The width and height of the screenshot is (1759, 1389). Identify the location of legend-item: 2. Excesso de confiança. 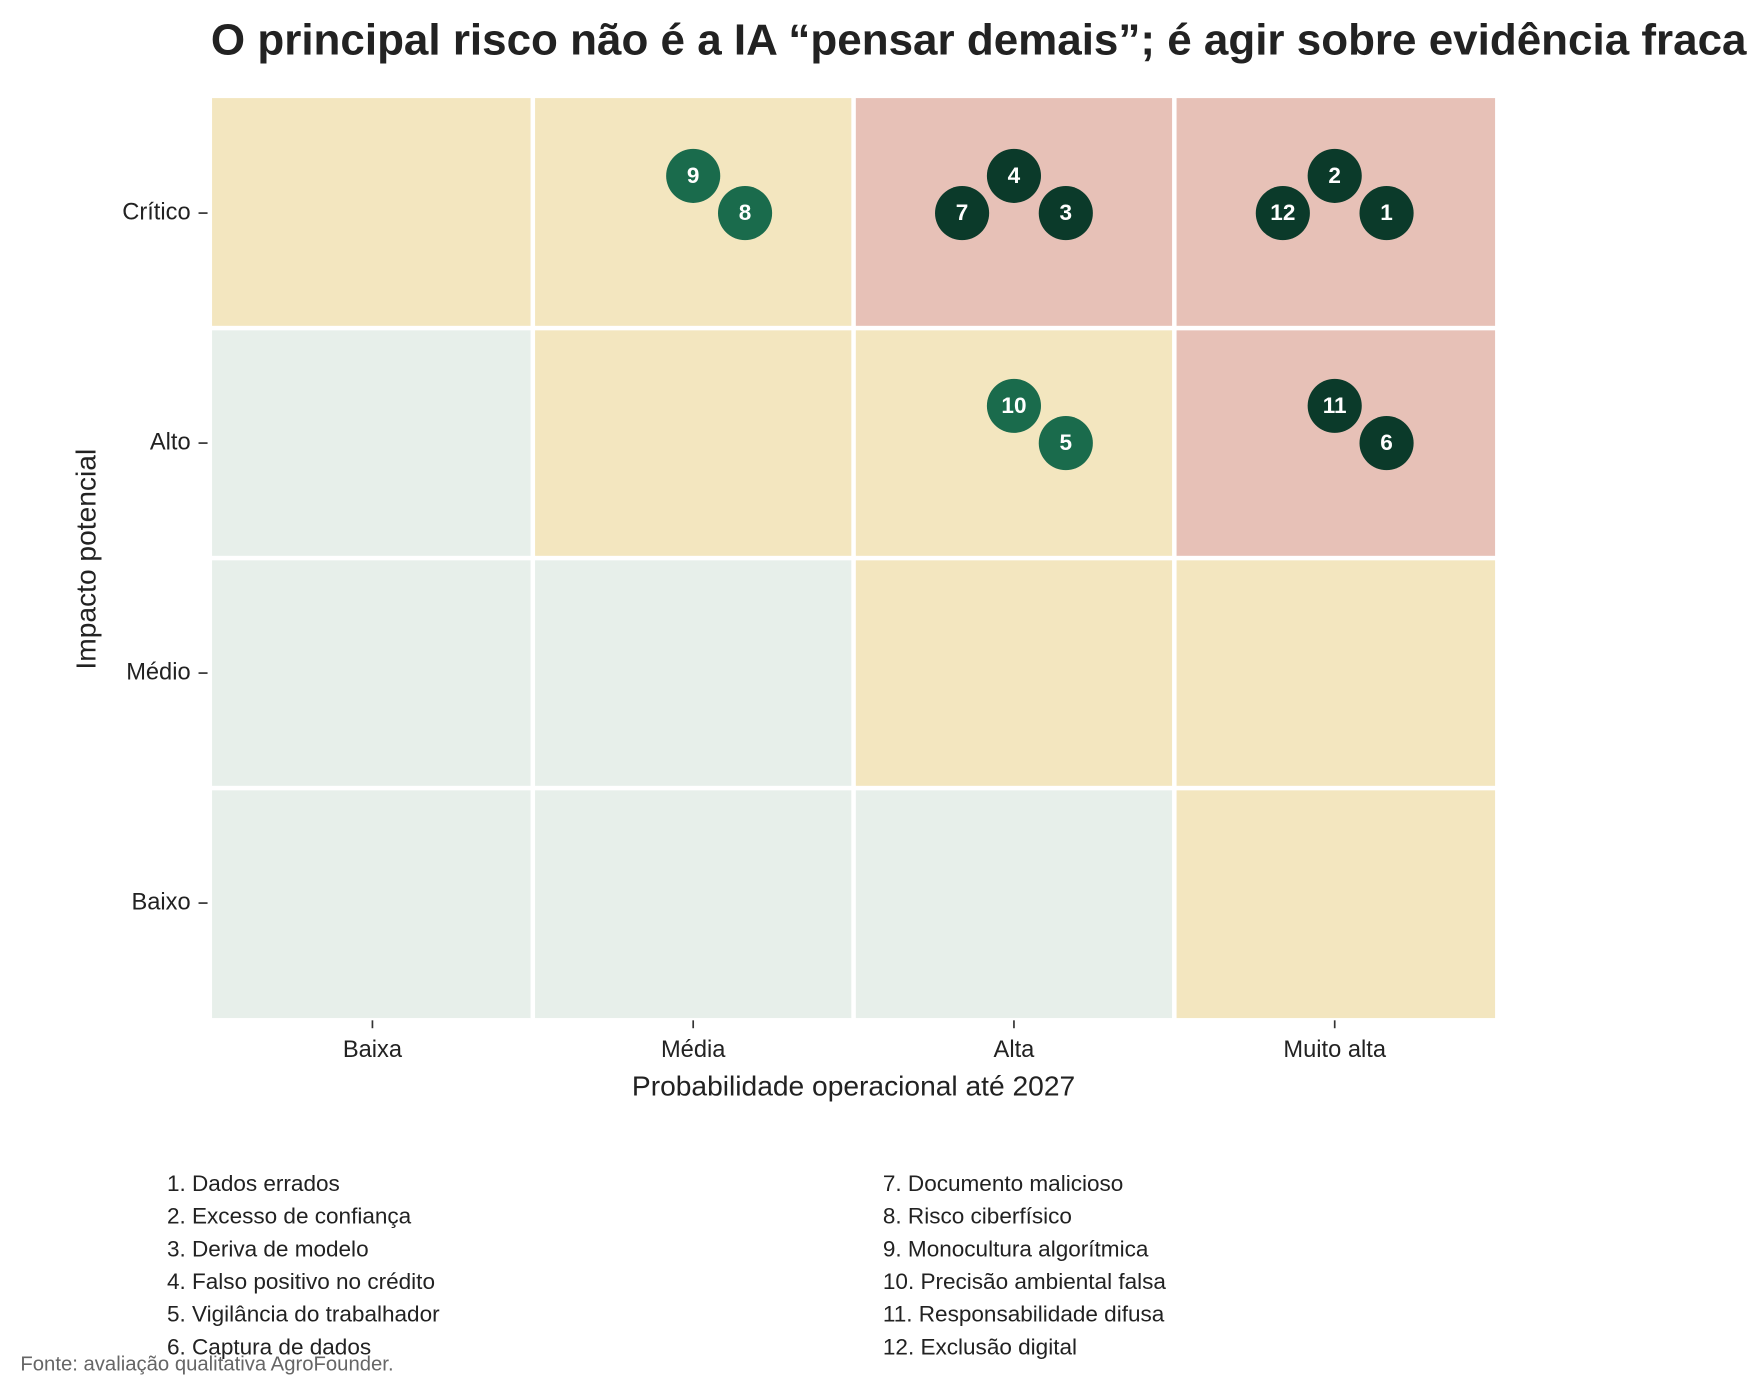
(289, 1216).